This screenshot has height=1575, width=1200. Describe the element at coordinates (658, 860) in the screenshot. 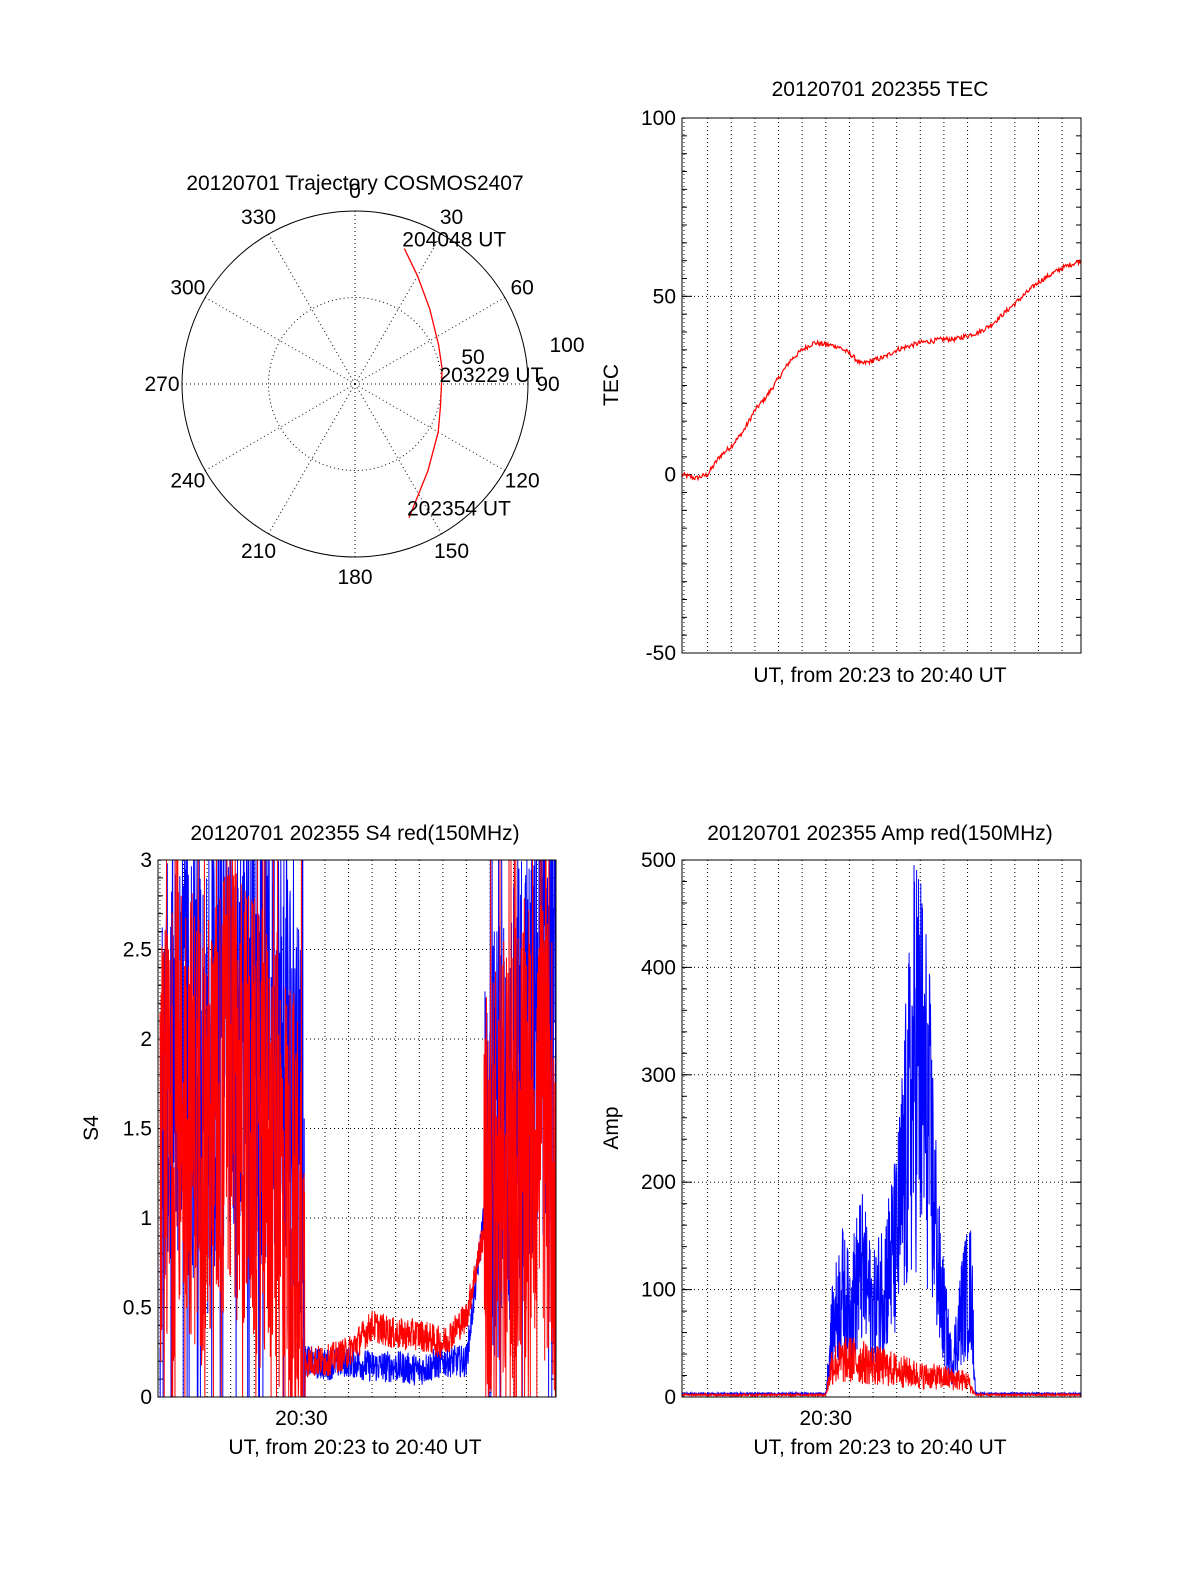

I see `ytick-label: 500` at that location.